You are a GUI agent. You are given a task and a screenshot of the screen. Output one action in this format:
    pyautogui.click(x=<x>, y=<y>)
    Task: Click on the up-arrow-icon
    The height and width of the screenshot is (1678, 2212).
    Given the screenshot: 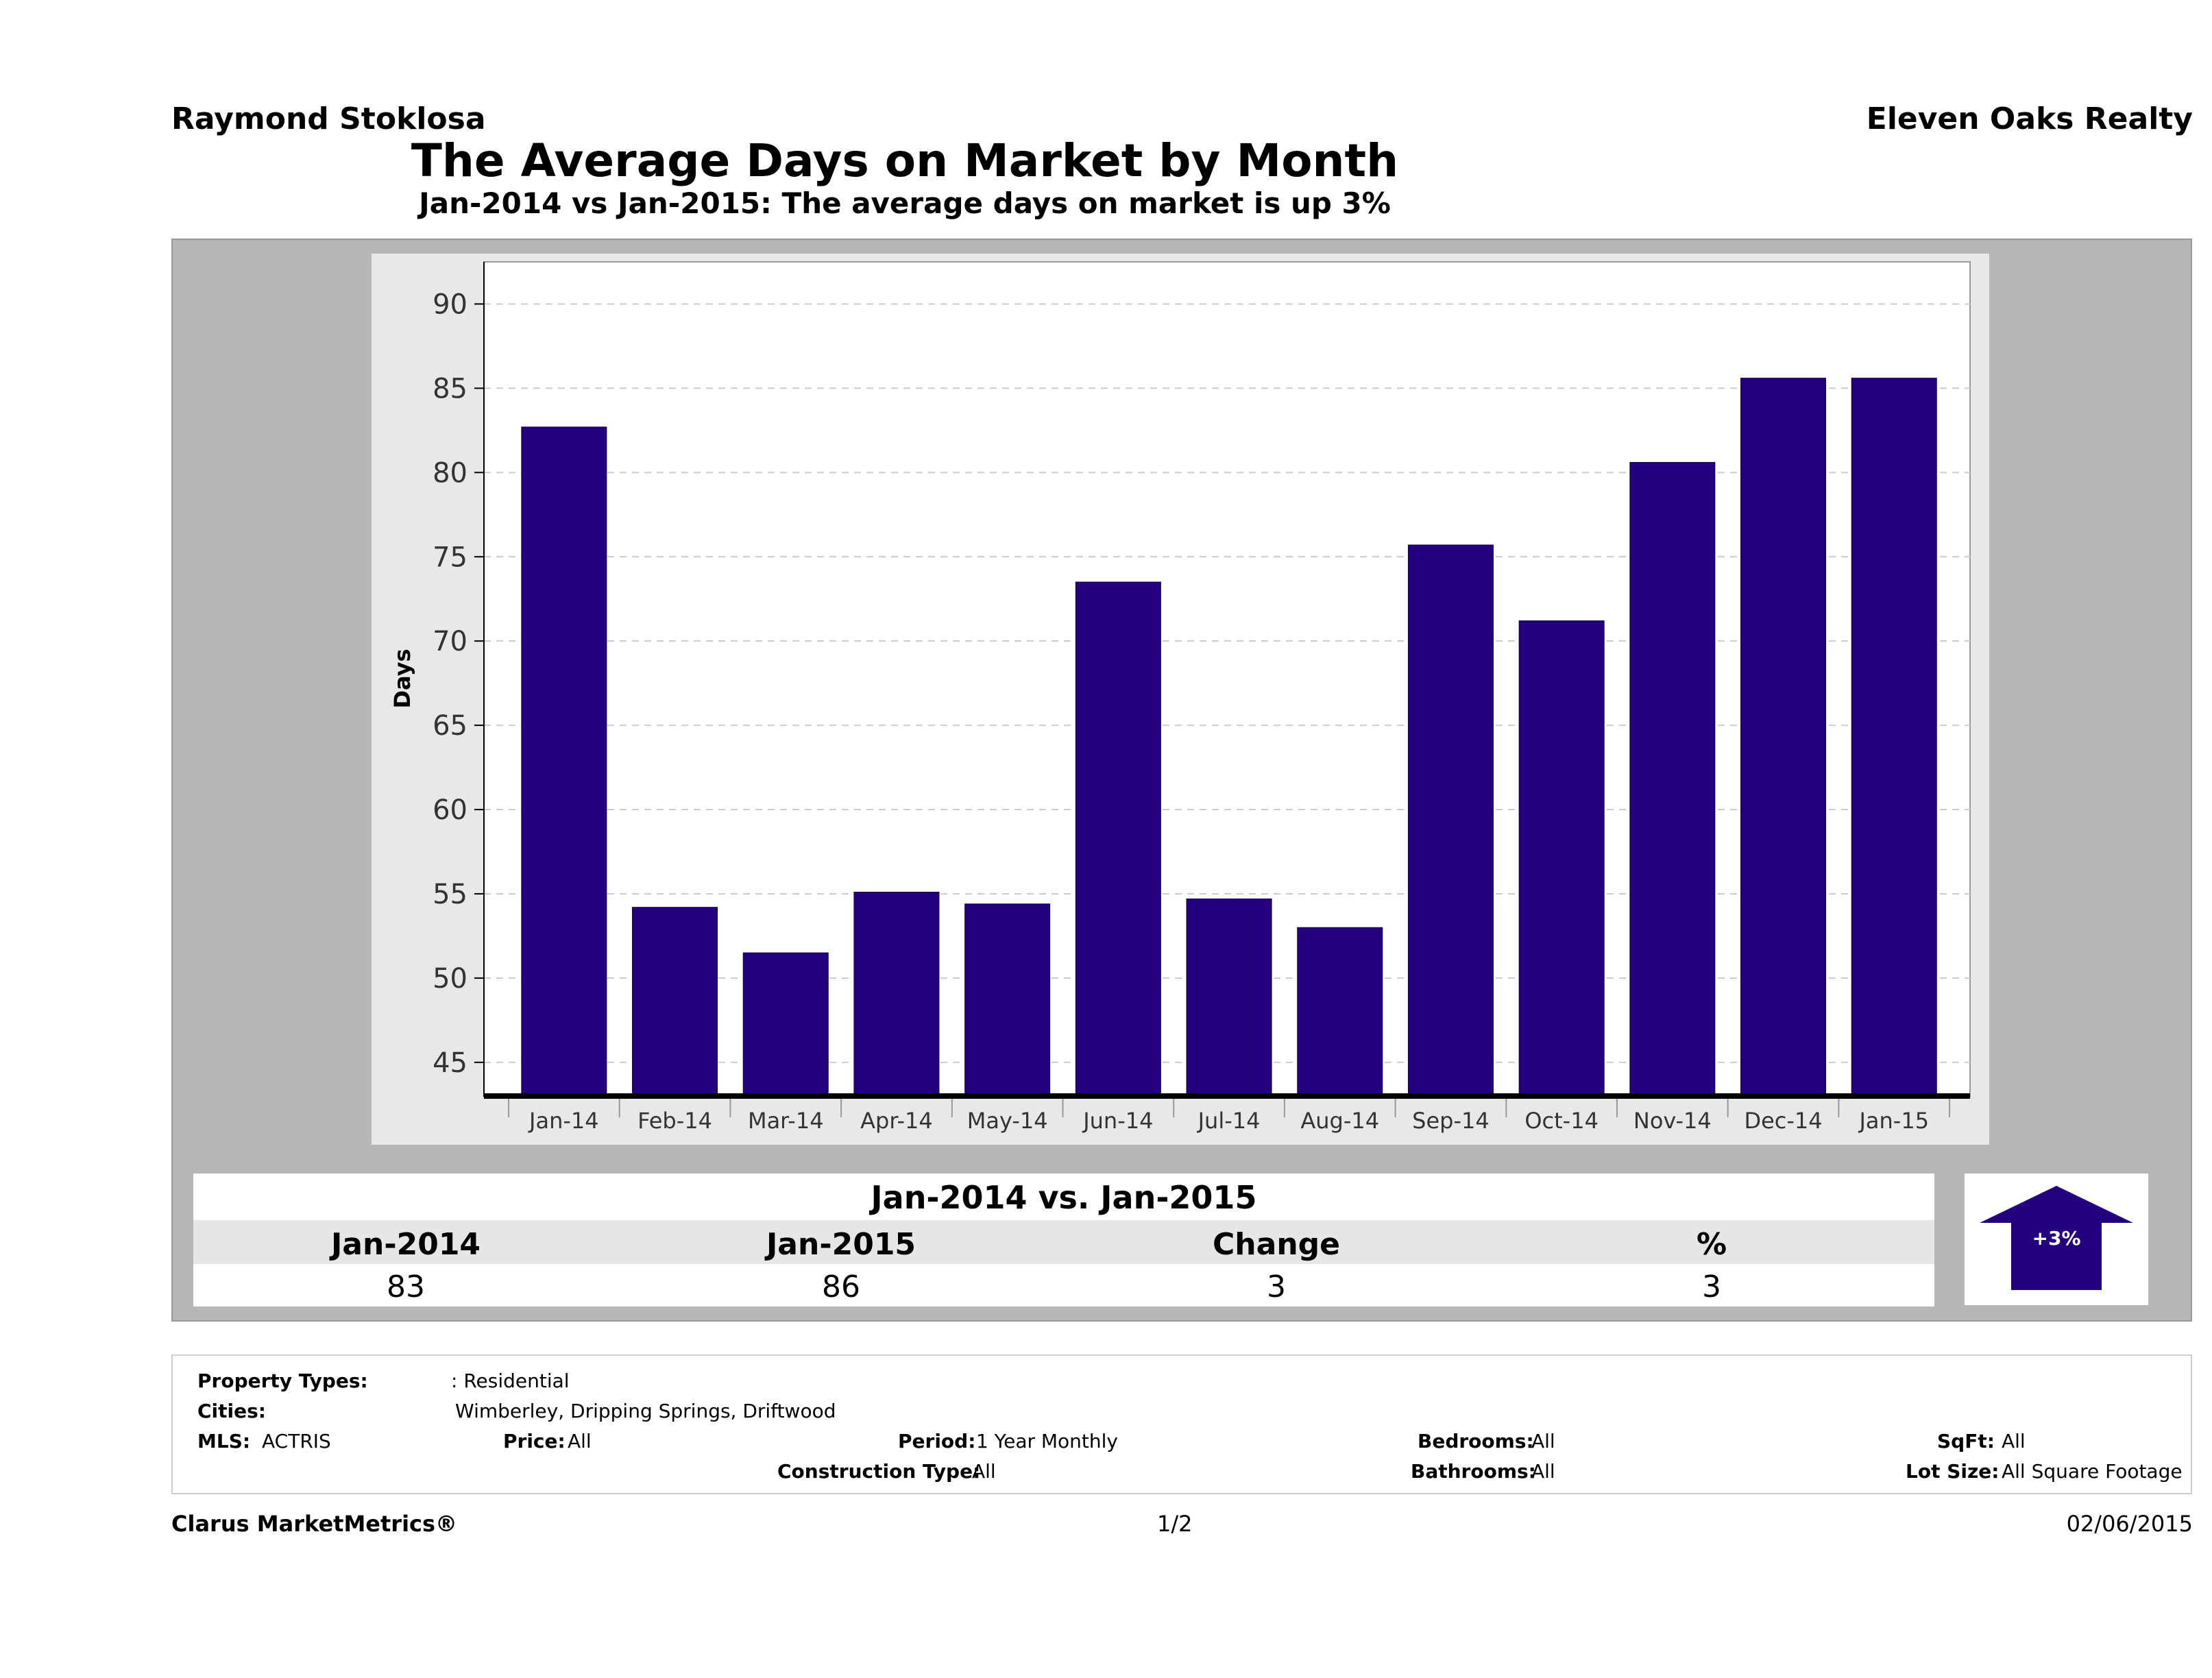 What is the action you would take?
    pyautogui.click(x=2056, y=1238)
    